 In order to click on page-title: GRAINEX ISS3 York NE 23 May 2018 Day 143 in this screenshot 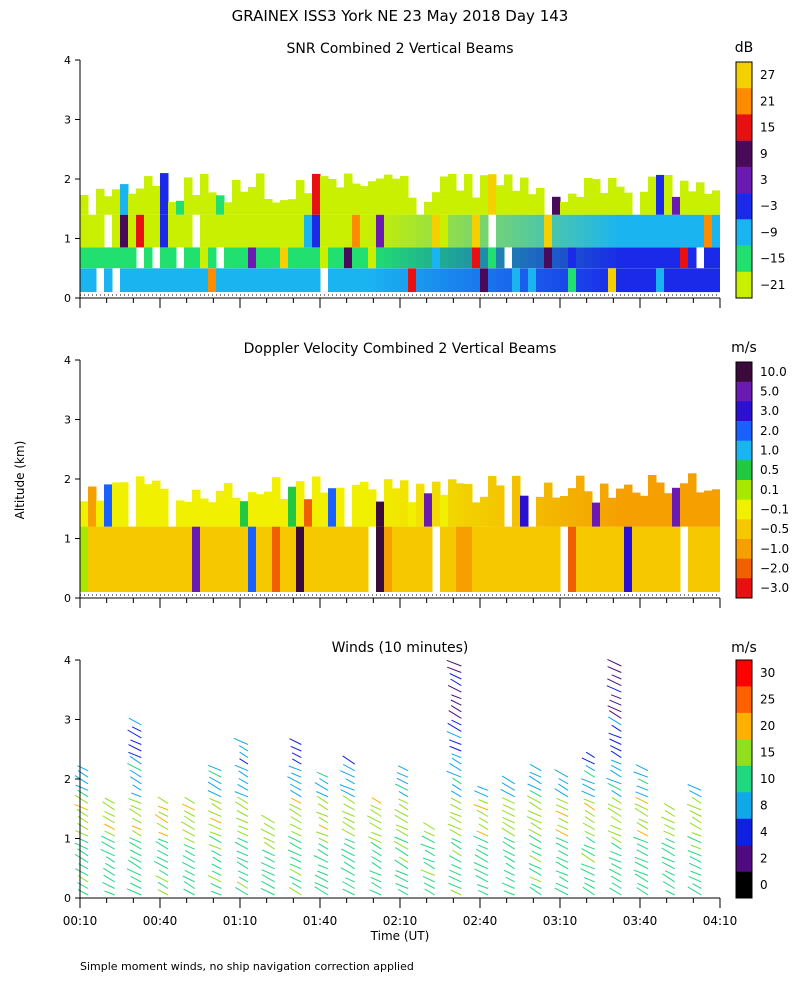, I will do `click(400, 16)`.